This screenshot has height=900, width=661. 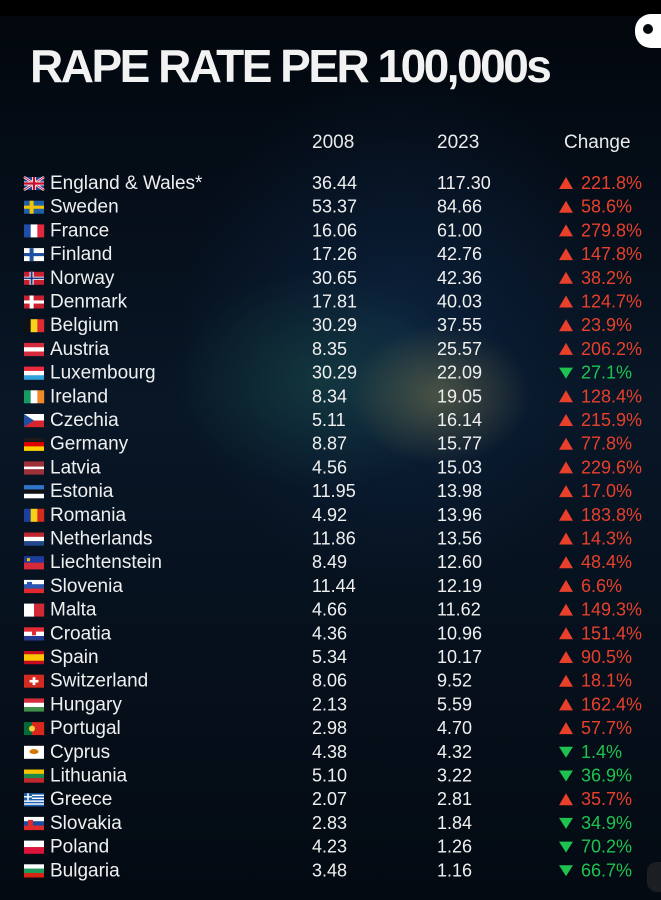 I want to click on value-2008: 11.86, so click(x=334, y=539).